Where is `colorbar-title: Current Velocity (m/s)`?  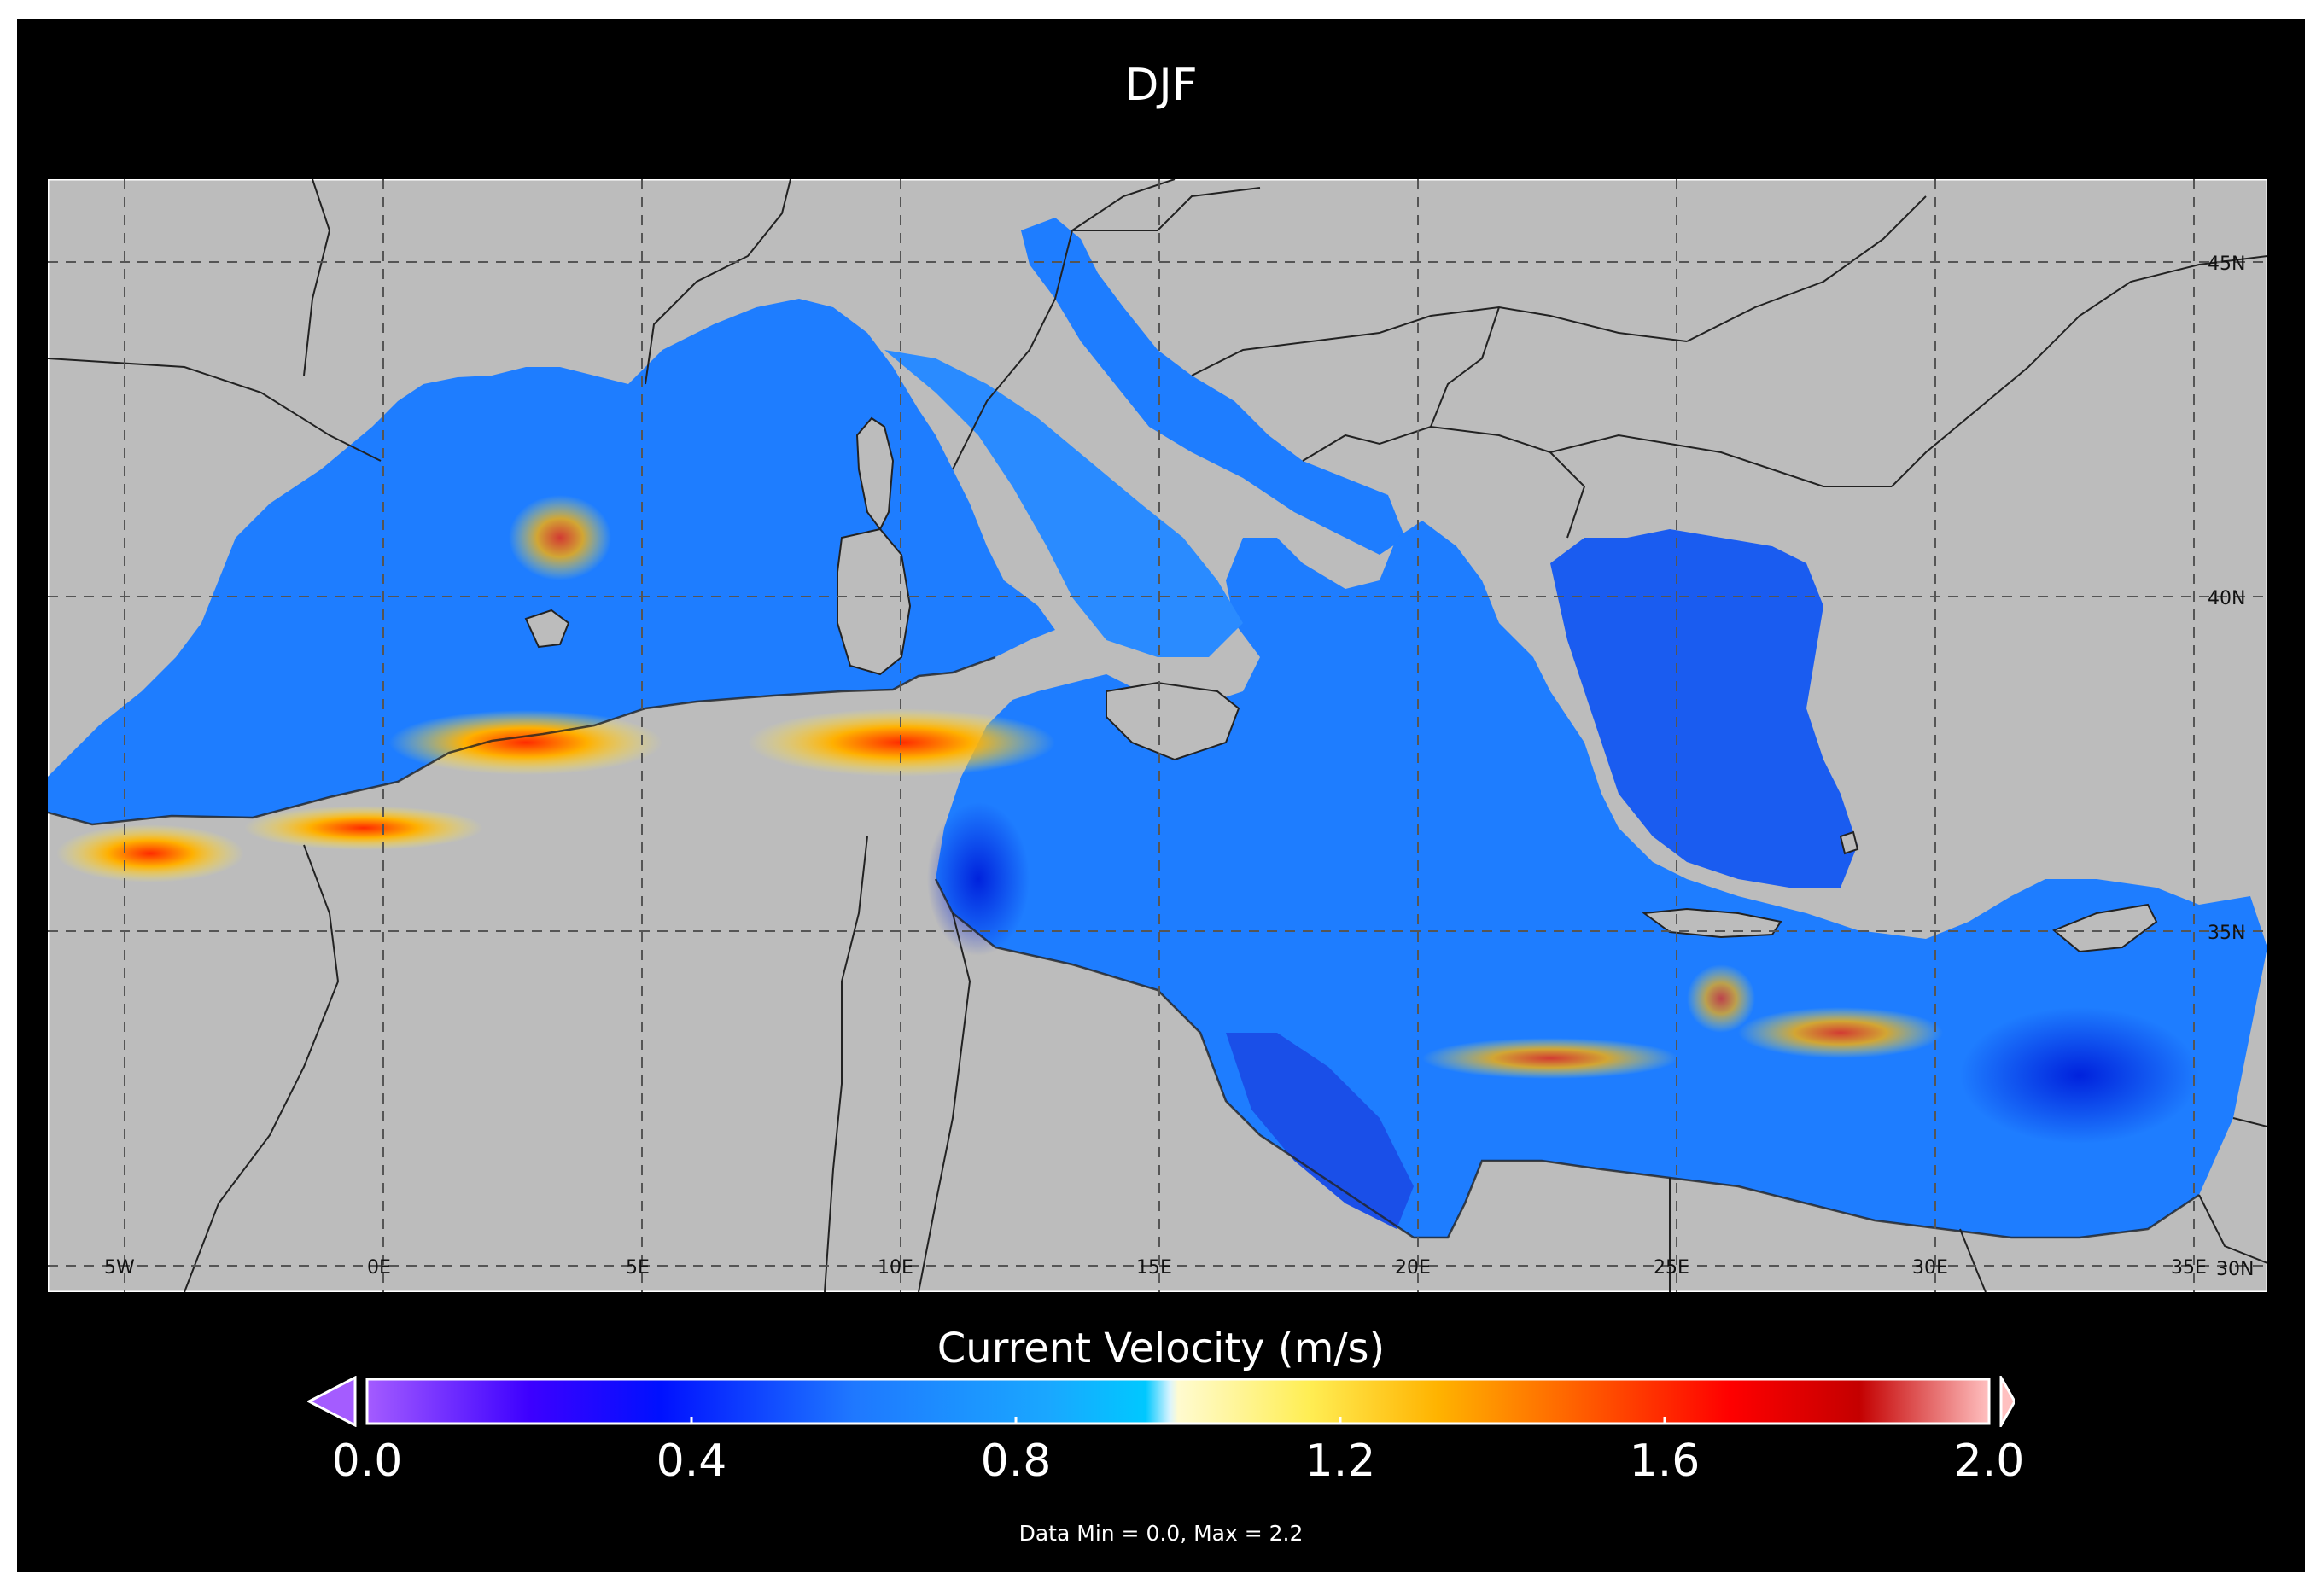
colorbar-title: Current Velocity (m/s) is located at coordinates (1161, 1348).